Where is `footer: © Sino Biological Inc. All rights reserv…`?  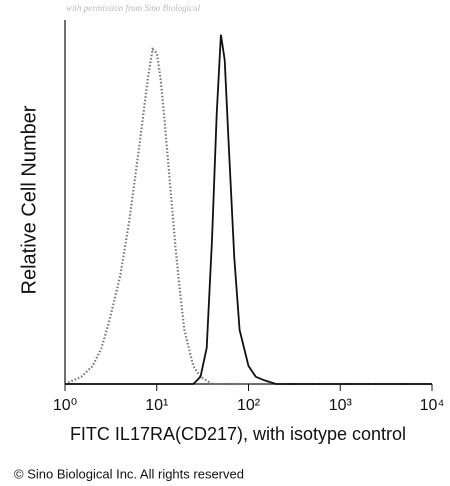 footer: © Sino Biological Inc. All rights reserv… is located at coordinates (129, 473).